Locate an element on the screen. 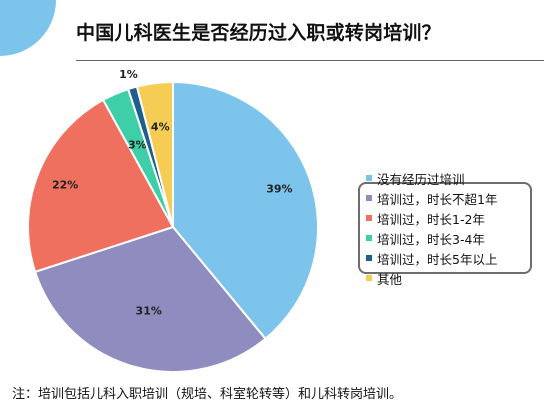 Image resolution: width=547 pixels, height=416 pixels. legend-label: 培训过，时长不超1年 is located at coordinates (437, 199).